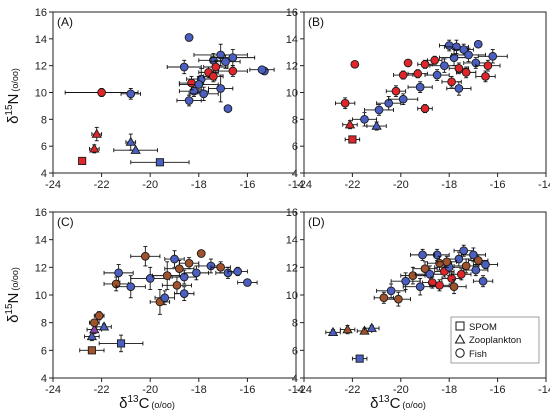 Image resolution: width=550 pixels, height=417 pixels. I want to click on panel-label: (B), so click(316, 22).